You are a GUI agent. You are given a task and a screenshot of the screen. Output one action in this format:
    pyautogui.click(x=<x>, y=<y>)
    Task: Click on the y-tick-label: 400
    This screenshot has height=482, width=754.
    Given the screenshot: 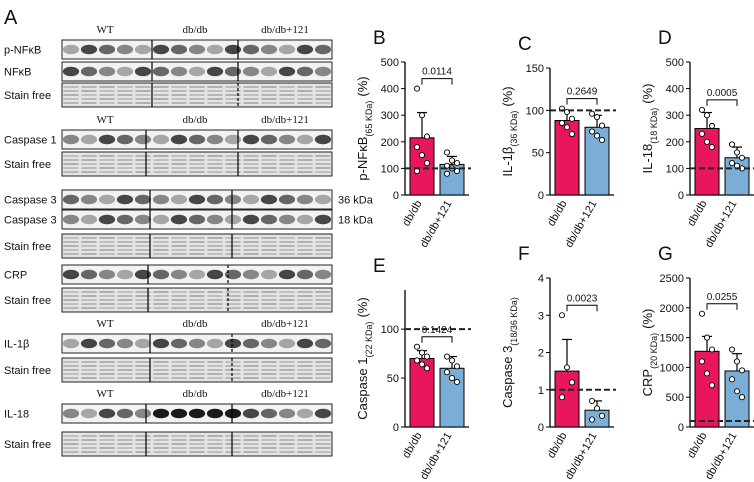 What is the action you would take?
    pyautogui.click(x=675, y=90)
    